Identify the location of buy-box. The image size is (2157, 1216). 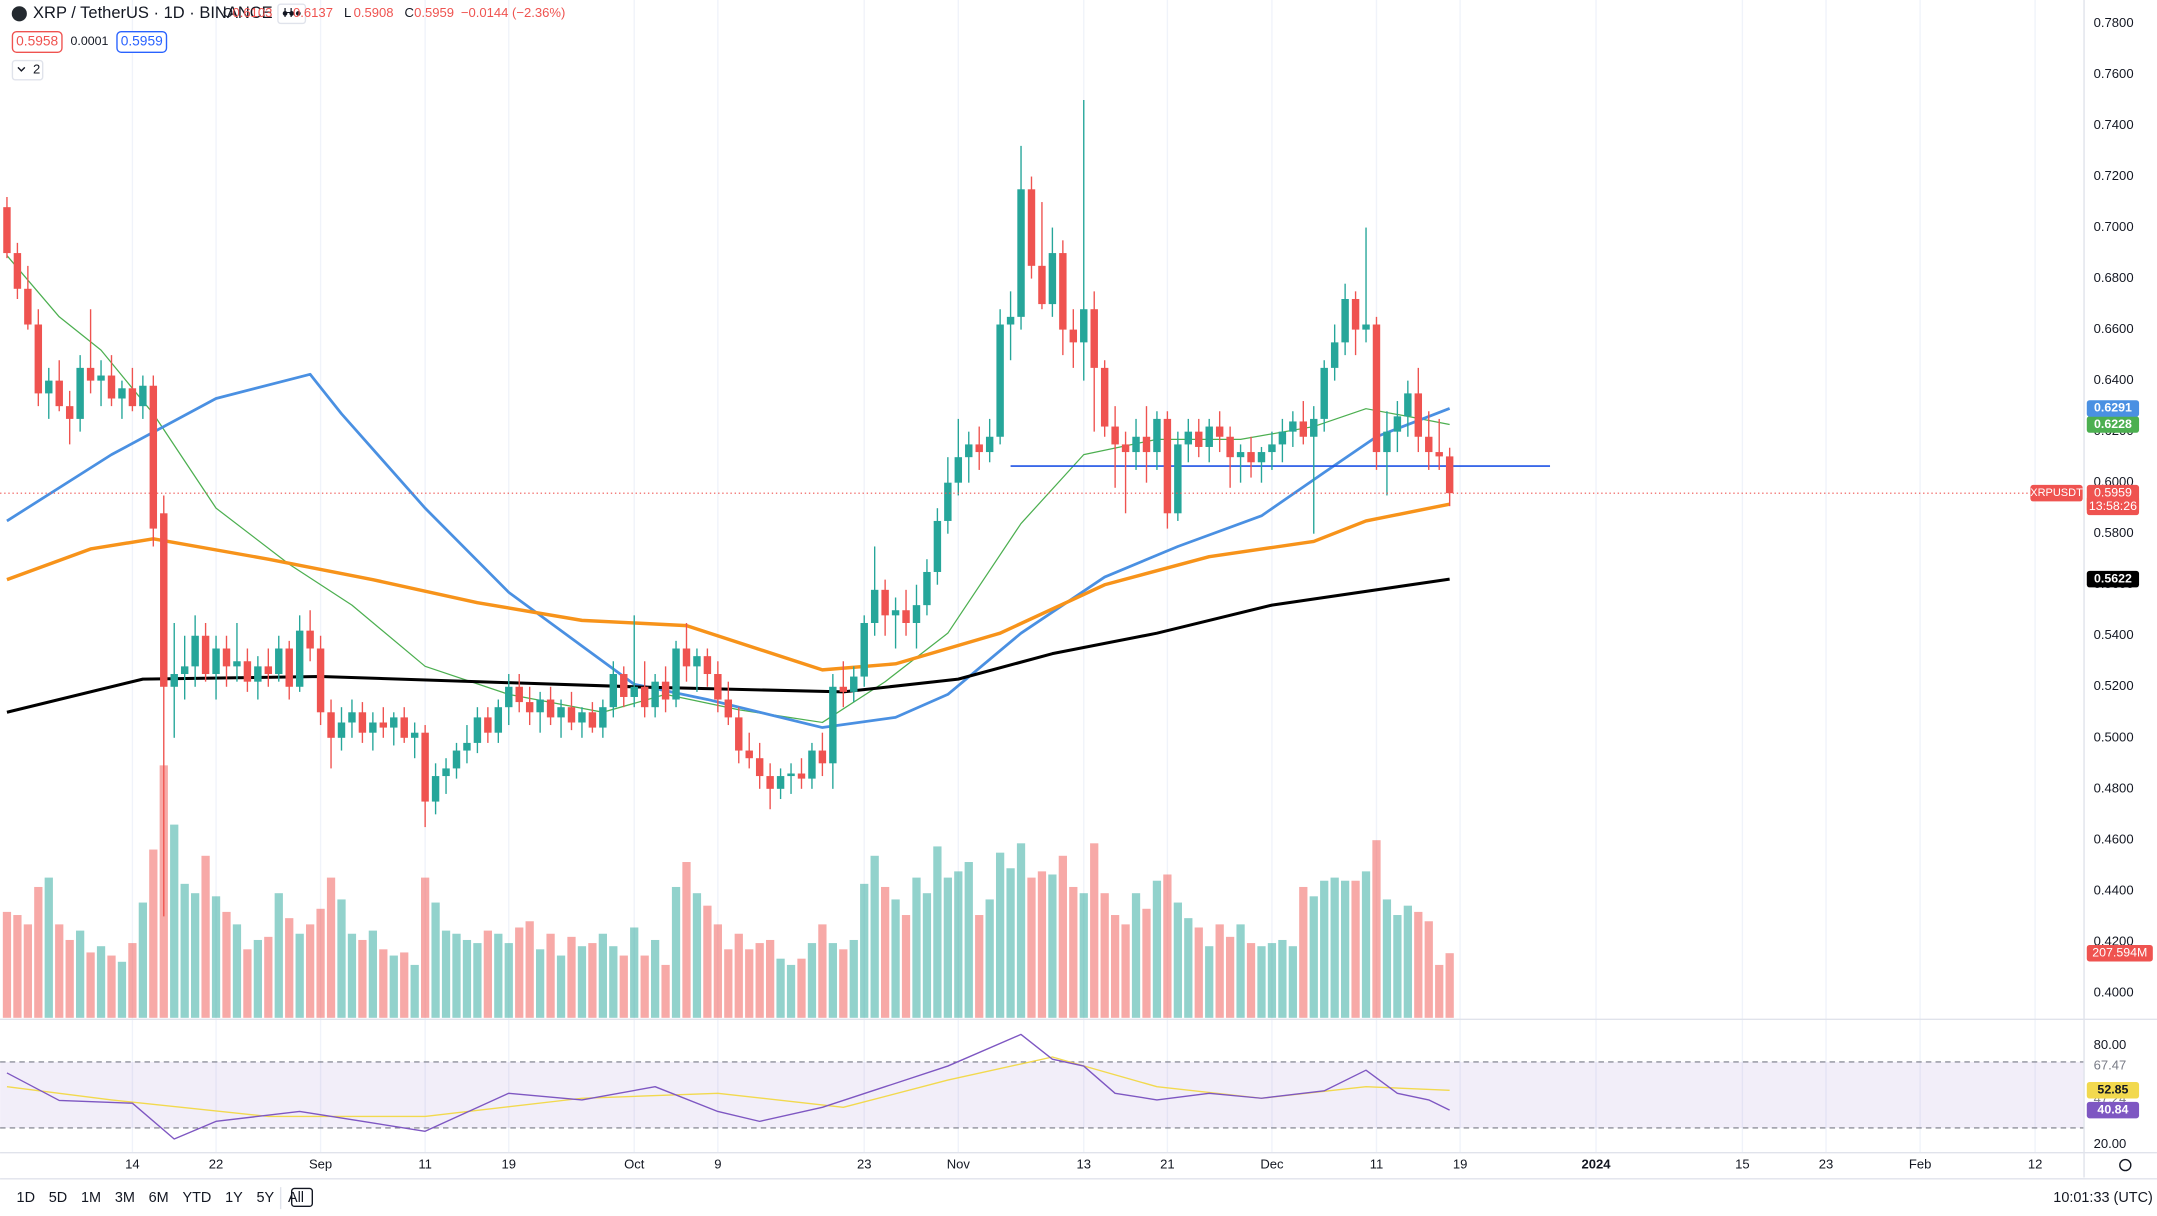
(142, 41).